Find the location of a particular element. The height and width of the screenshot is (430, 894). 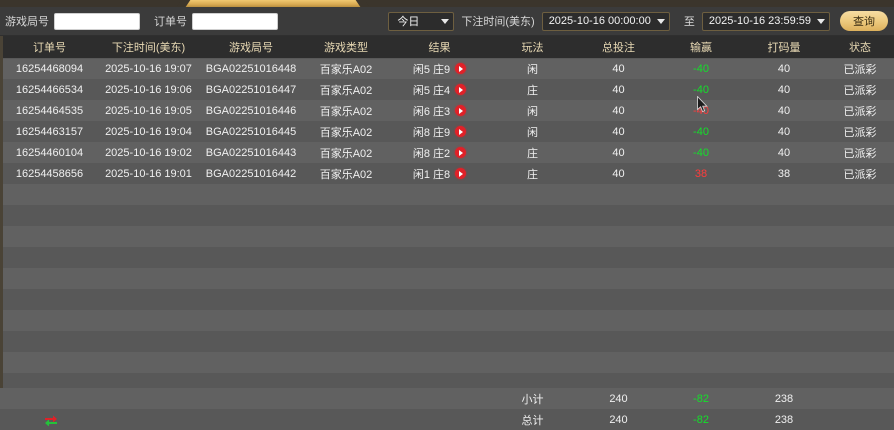

cell-result: 闲5 庄9 is located at coordinates (439, 68).